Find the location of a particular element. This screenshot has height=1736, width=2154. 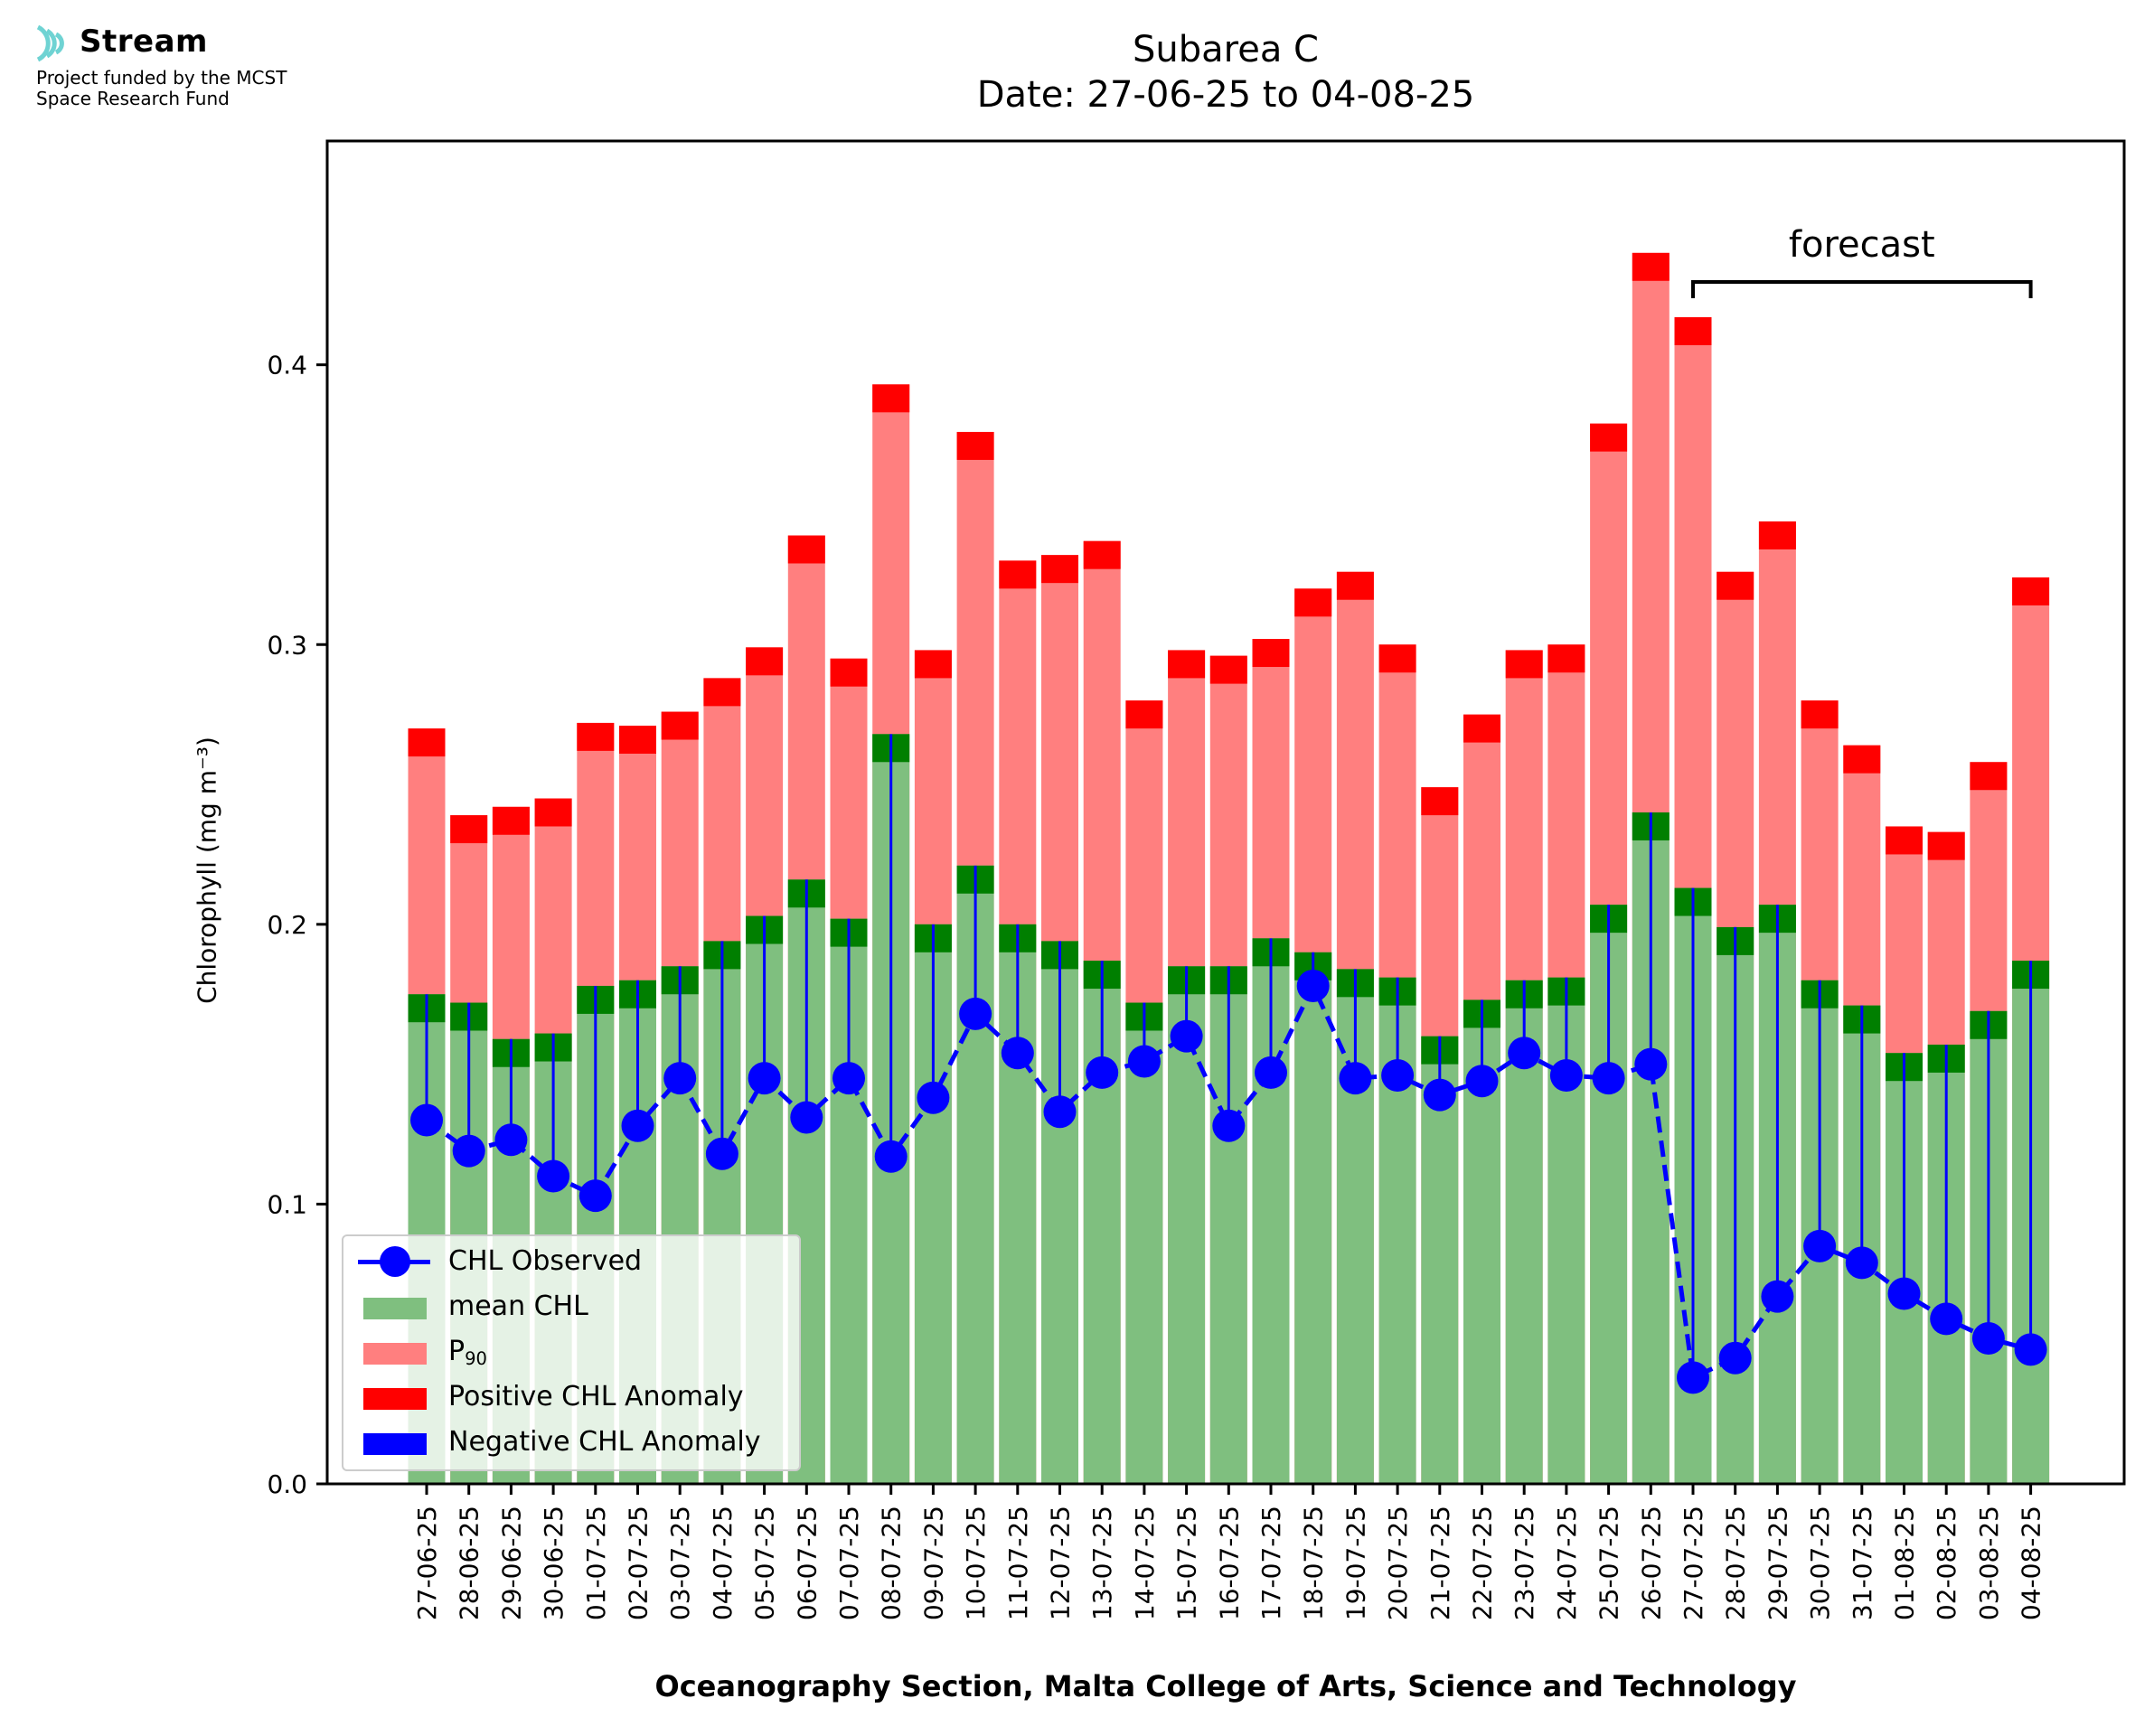

x-tick-label: 14-07-25 is located at coordinates (1145, 1563).